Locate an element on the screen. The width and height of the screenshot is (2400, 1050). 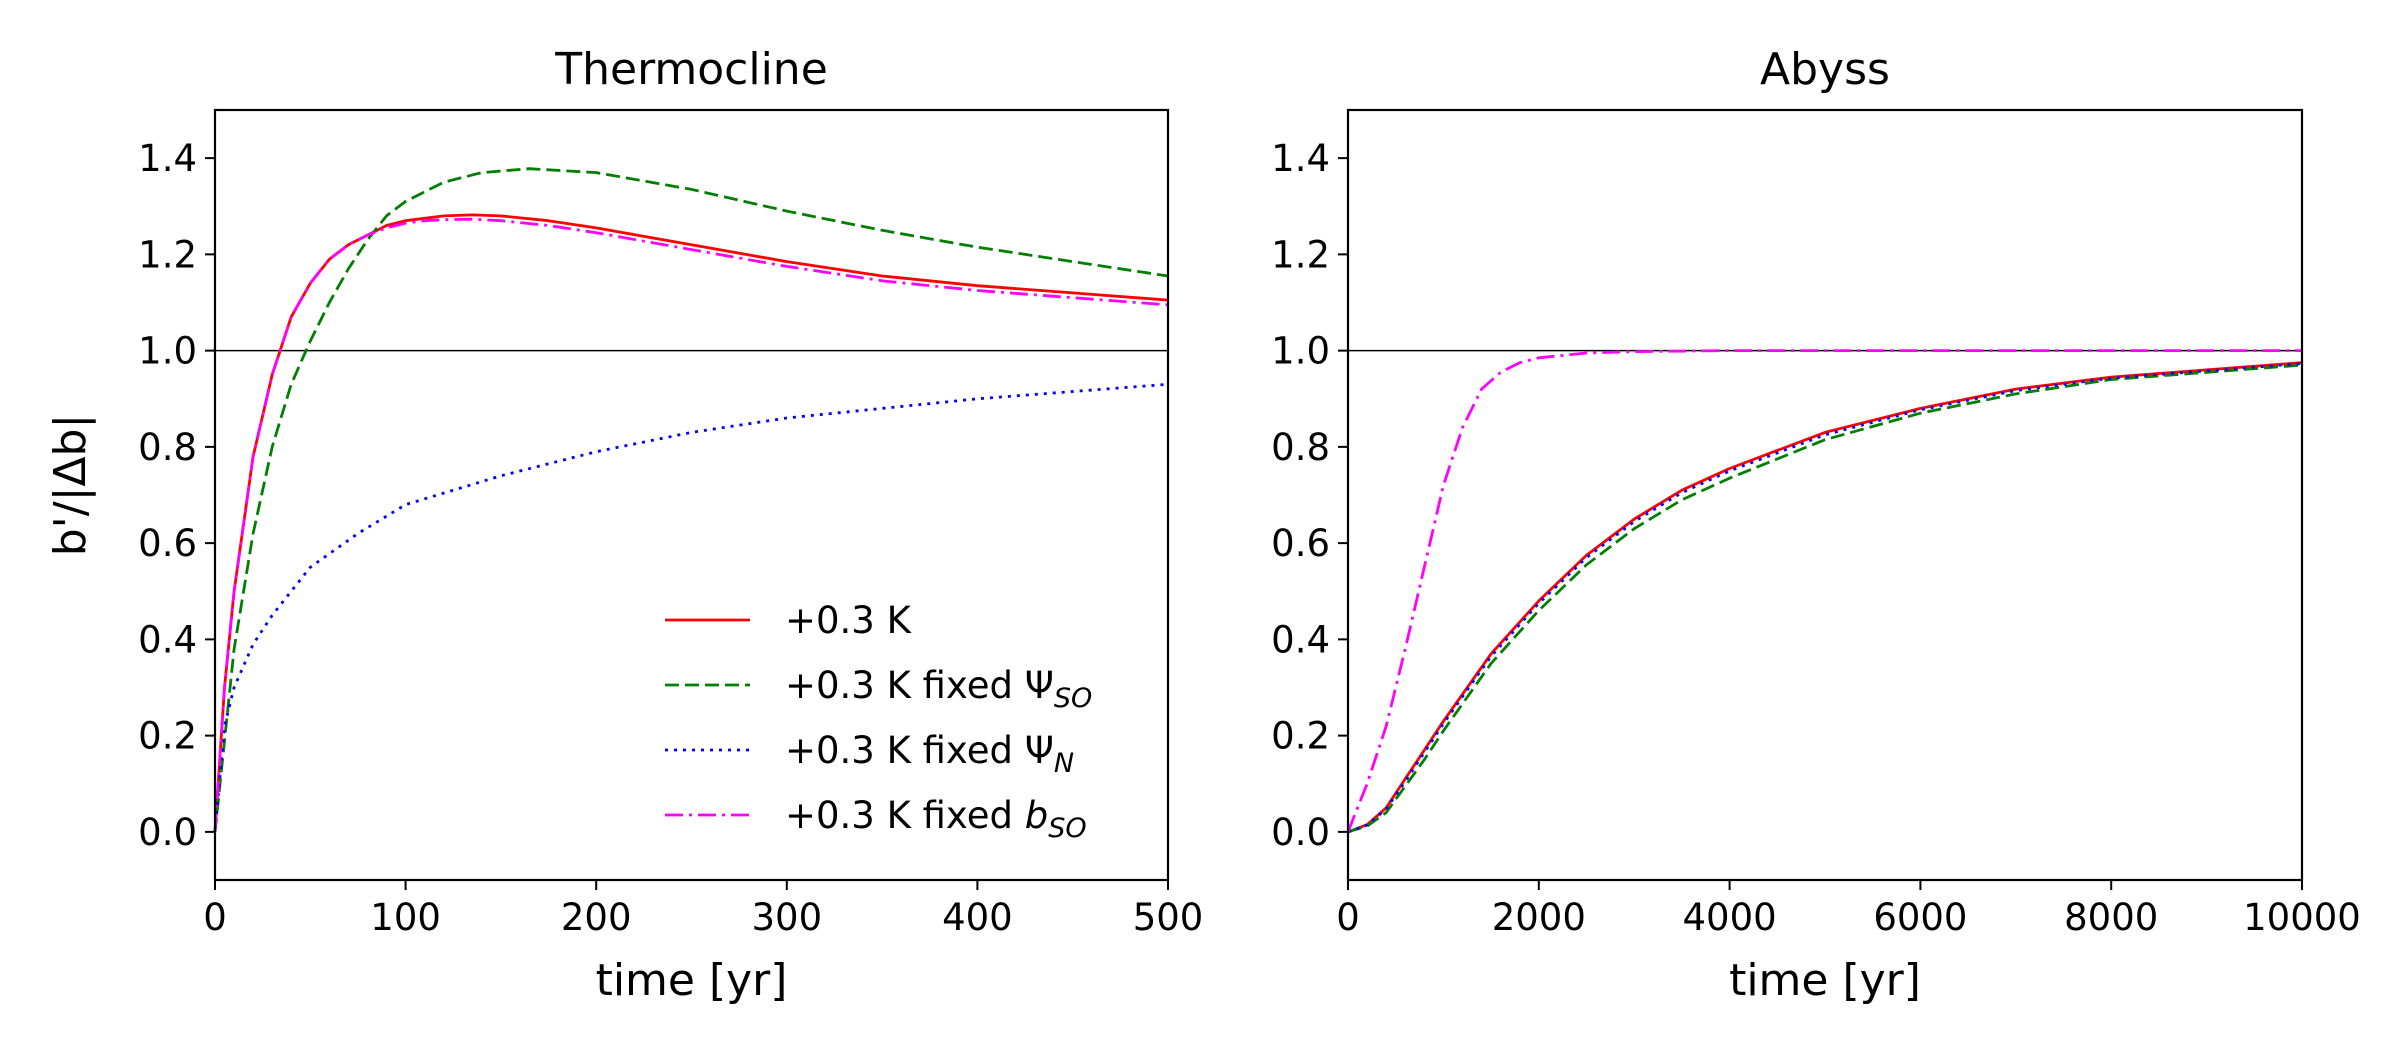
x-tick-label: 100 is located at coordinates (405, 917).